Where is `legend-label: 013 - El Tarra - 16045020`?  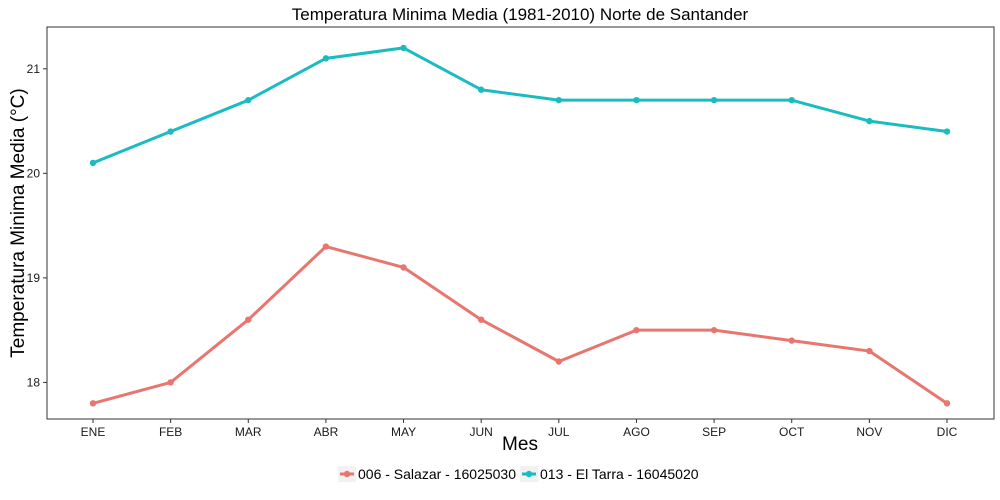
legend-label: 013 - El Tarra - 16045020 is located at coordinates (619, 474).